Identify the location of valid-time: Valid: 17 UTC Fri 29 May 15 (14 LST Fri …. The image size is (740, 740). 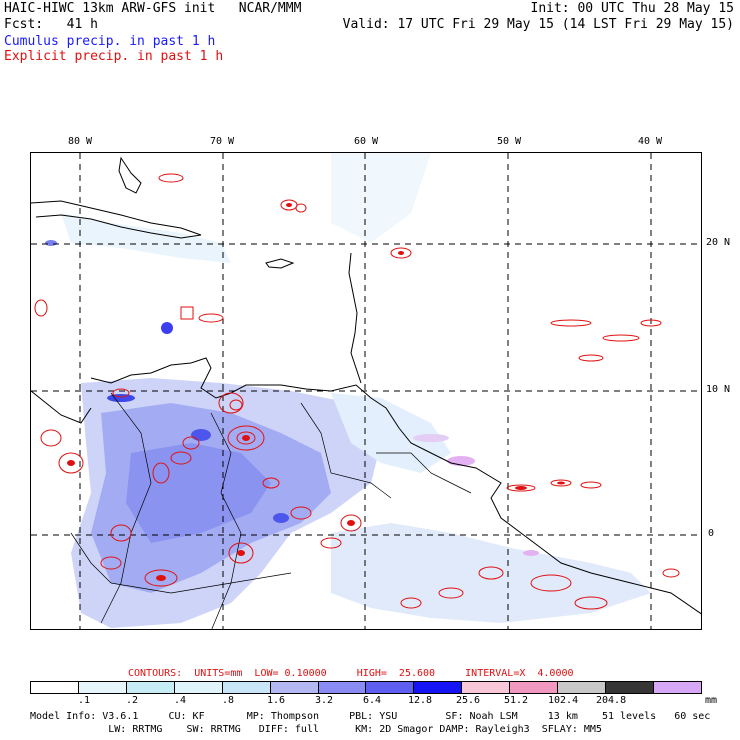
(538, 24).